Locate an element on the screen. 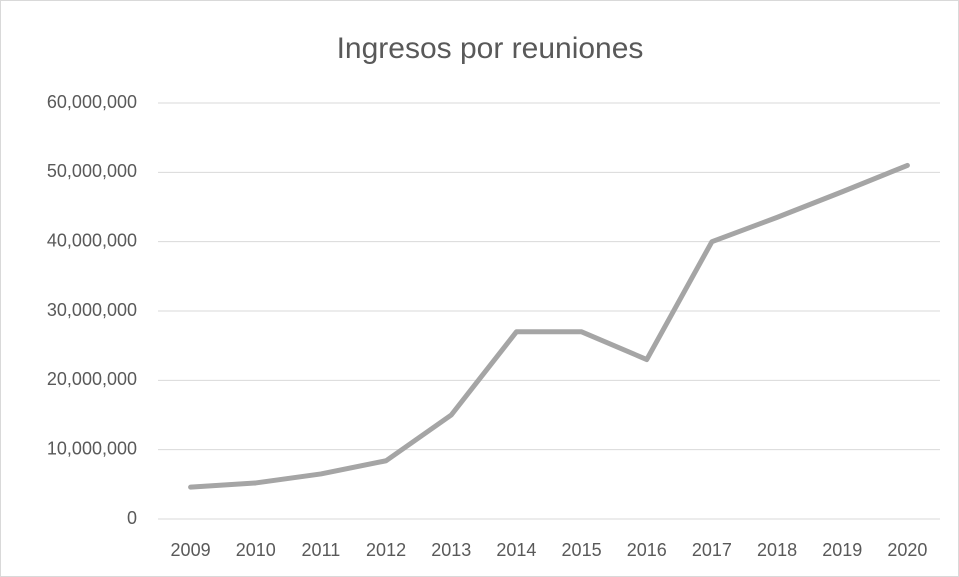 The height and width of the screenshot is (577, 959). x-tick-label: 2010 is located at coordinates (256, 550).